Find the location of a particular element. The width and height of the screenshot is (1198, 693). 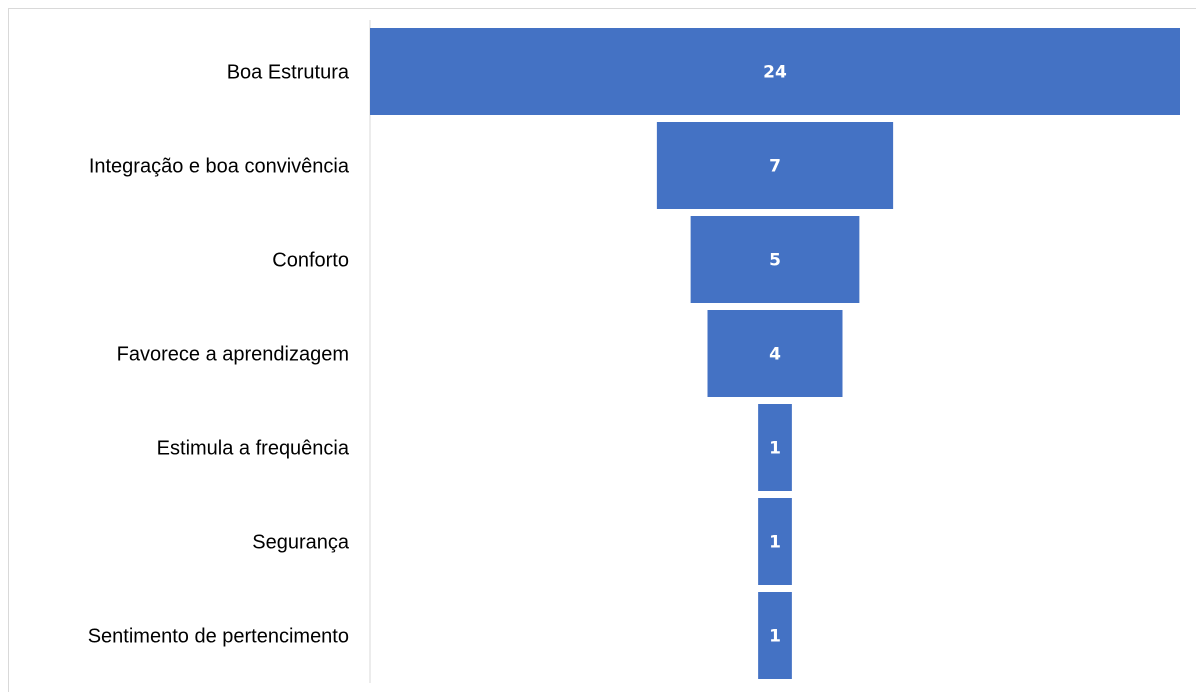

bar-value-label: 24 is located at coordinates (775, 73).